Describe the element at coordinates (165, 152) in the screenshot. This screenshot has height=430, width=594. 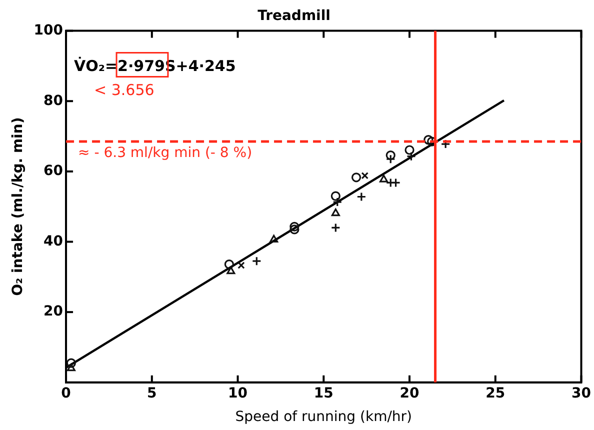
I see `annotation: ≈ - 6.3 ml/kg min (- 8 %)` at that location.